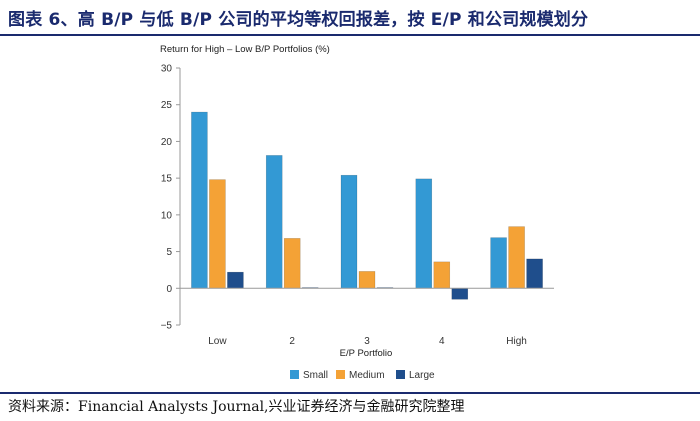  I want to click on legend: Small Medium Large, so click(362, 375).